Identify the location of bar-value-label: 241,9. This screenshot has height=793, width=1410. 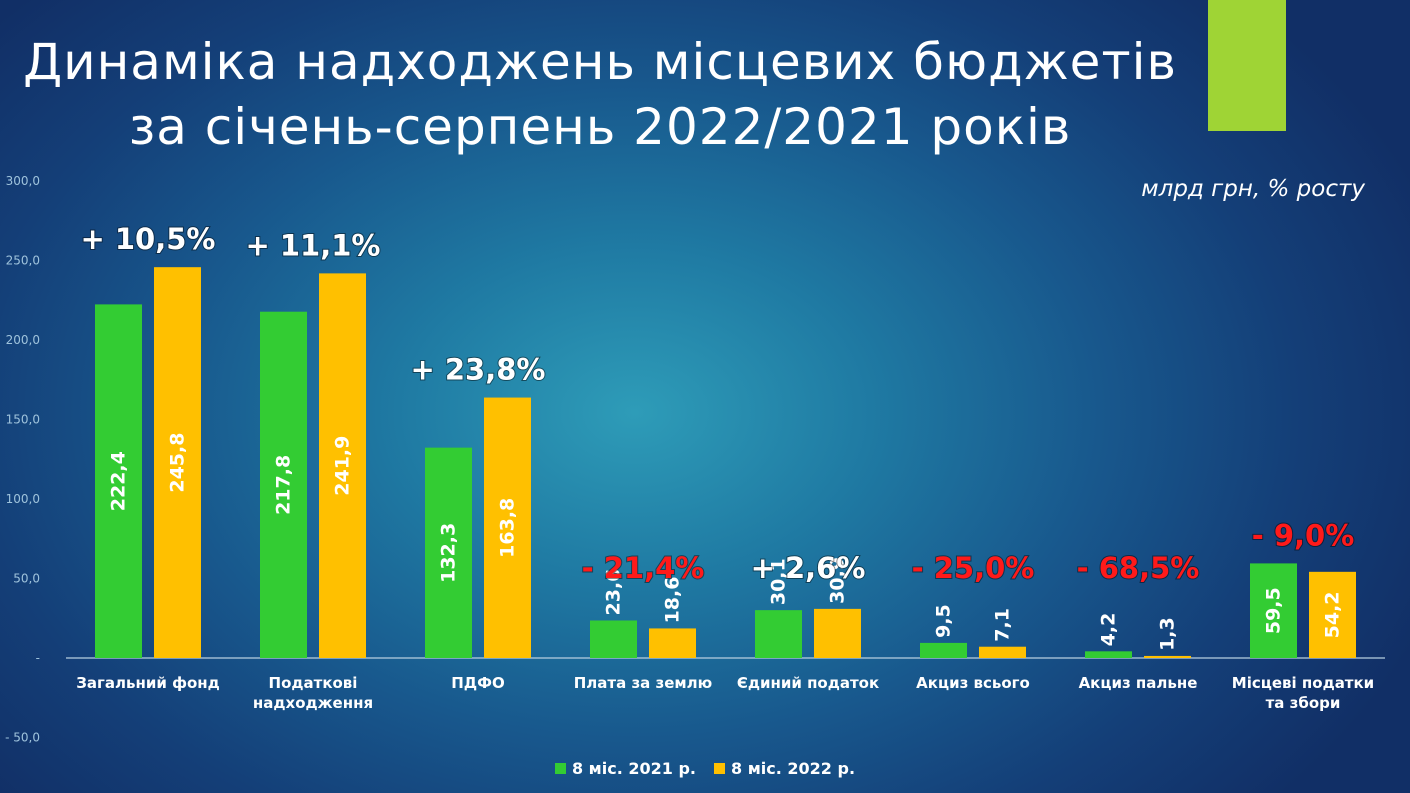
(343, 466).